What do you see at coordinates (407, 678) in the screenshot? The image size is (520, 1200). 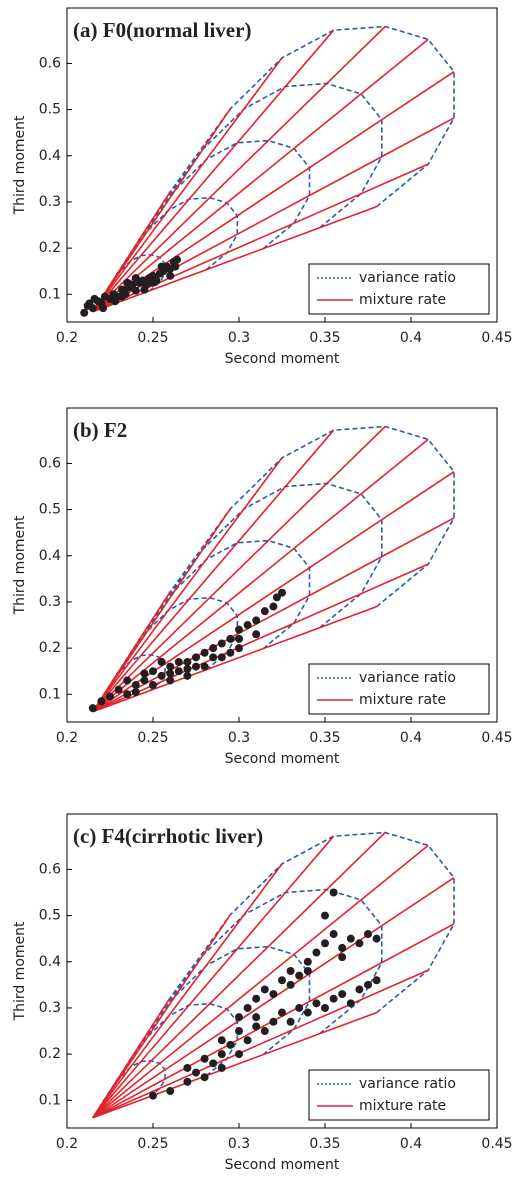 I see `legend-label: variance ratio` at bounding box center [407, 678].